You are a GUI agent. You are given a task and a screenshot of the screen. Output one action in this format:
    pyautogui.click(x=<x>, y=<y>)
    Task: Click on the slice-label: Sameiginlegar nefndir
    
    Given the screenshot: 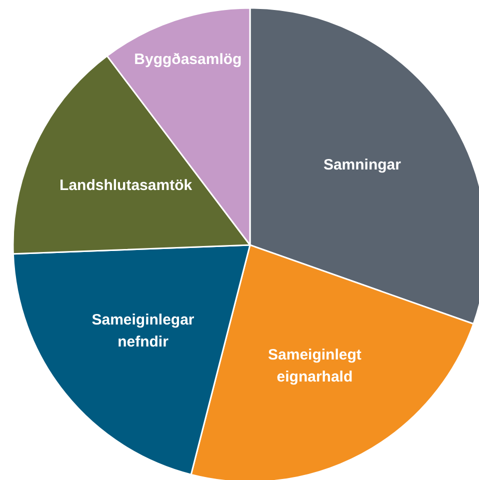 What is the action you would take?
    pyautogui.click(x=143, y=330)
    